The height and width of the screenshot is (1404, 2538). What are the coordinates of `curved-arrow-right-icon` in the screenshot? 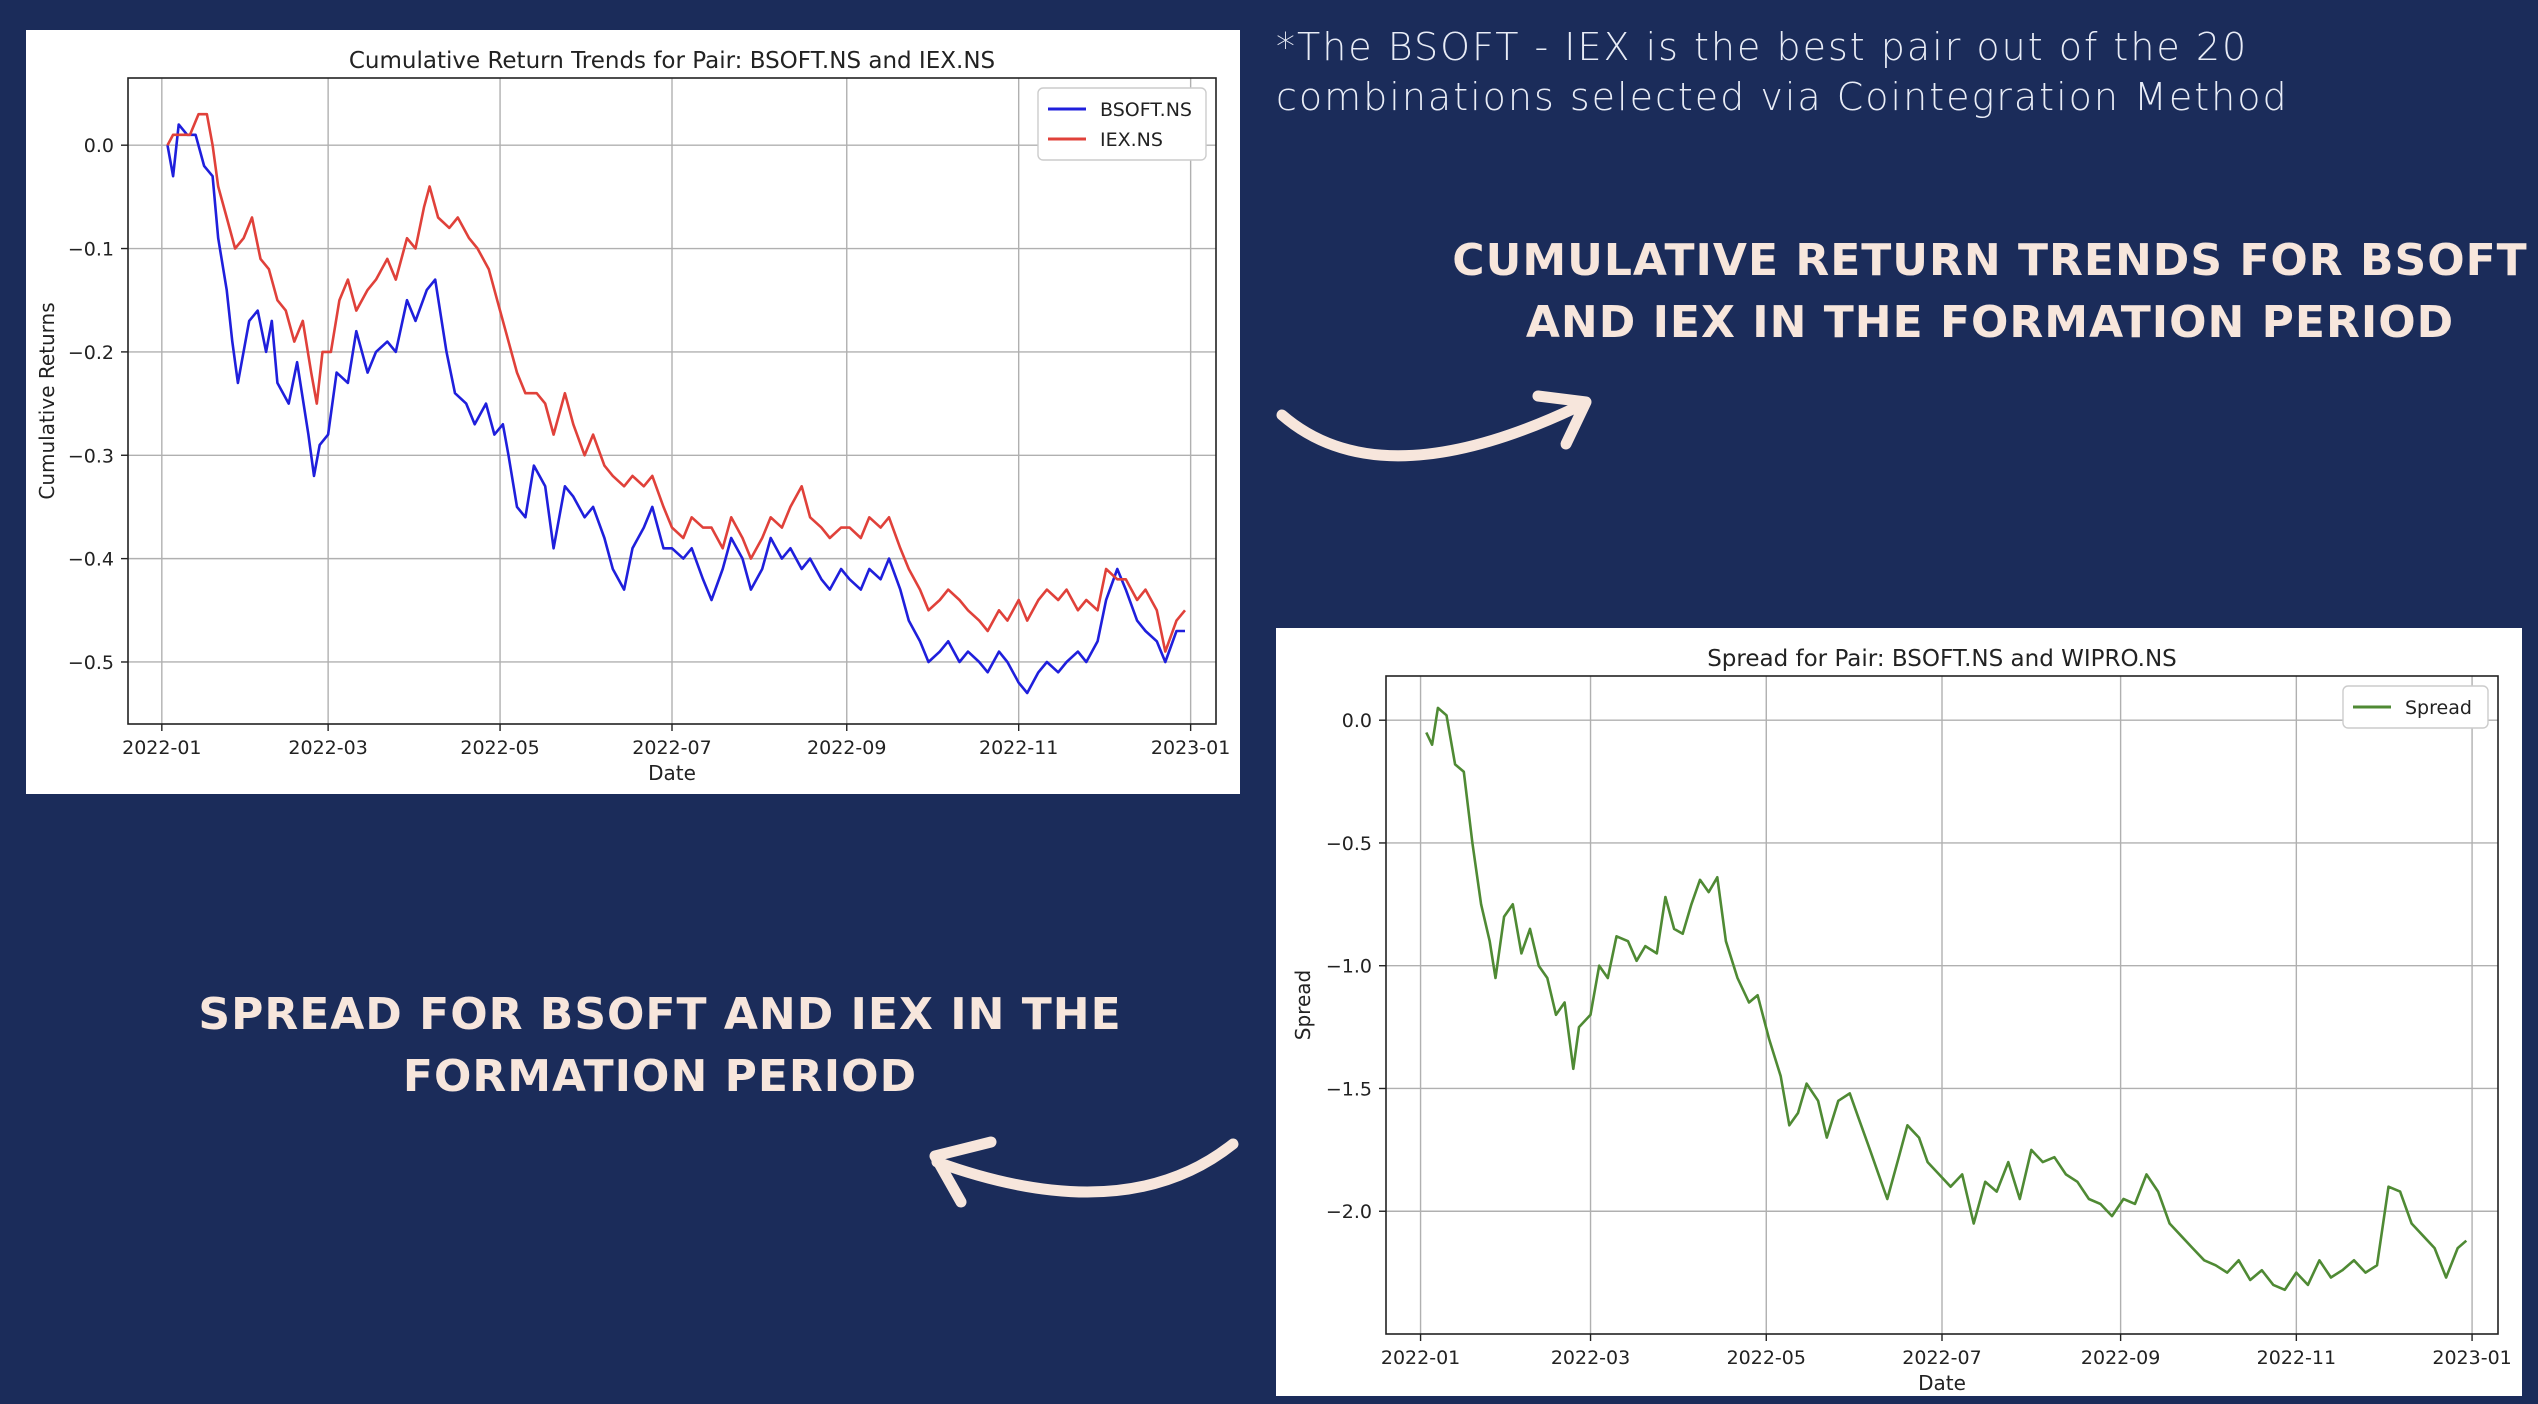 It's located at (1434, 426).